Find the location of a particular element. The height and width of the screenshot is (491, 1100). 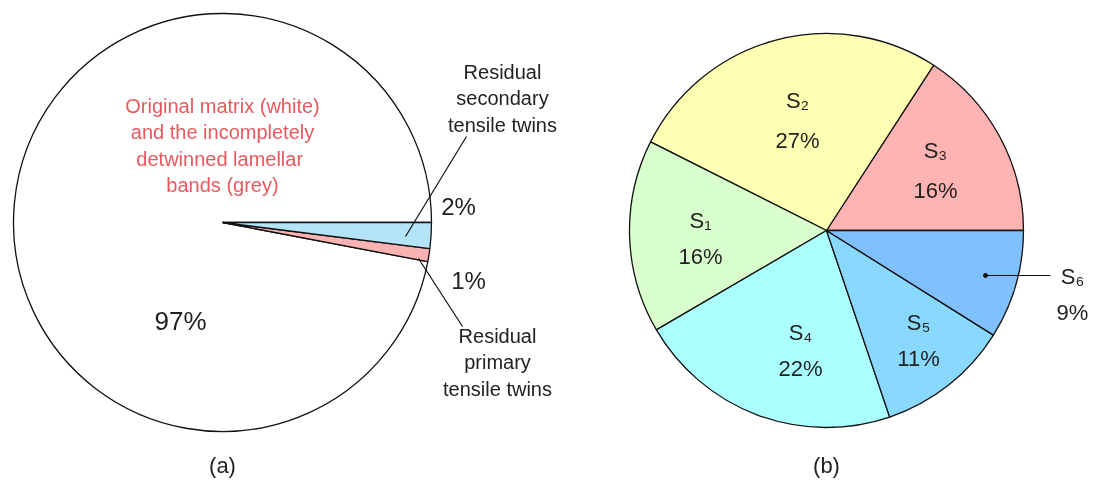

text: (a) is located at coordinates (222, 465).